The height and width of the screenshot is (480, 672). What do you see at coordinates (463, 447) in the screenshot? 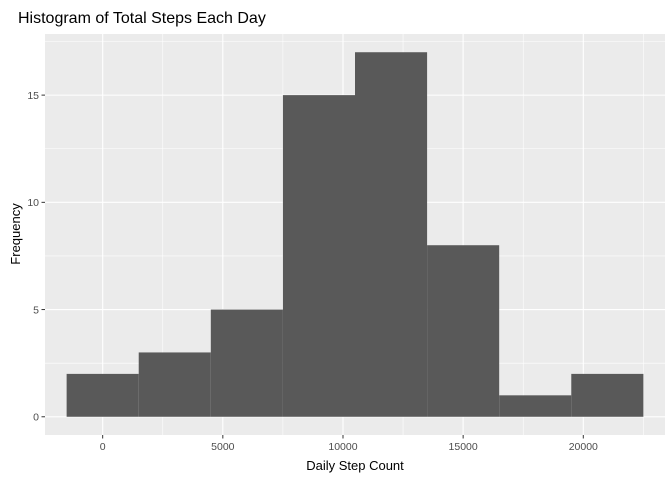
I see `x-tick-label: 15000` at bounding box center [463, 447].